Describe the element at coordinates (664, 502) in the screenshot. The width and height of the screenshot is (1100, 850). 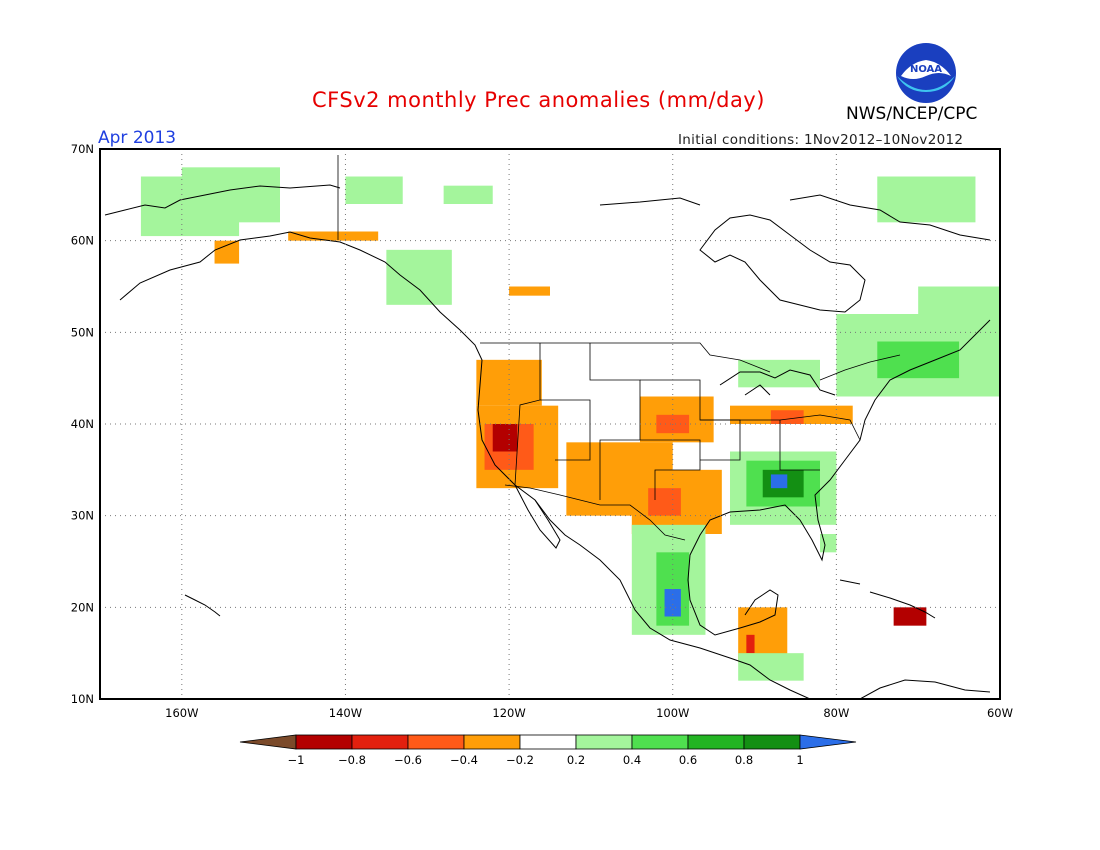
I see `anomaly-texas-core` at that location.